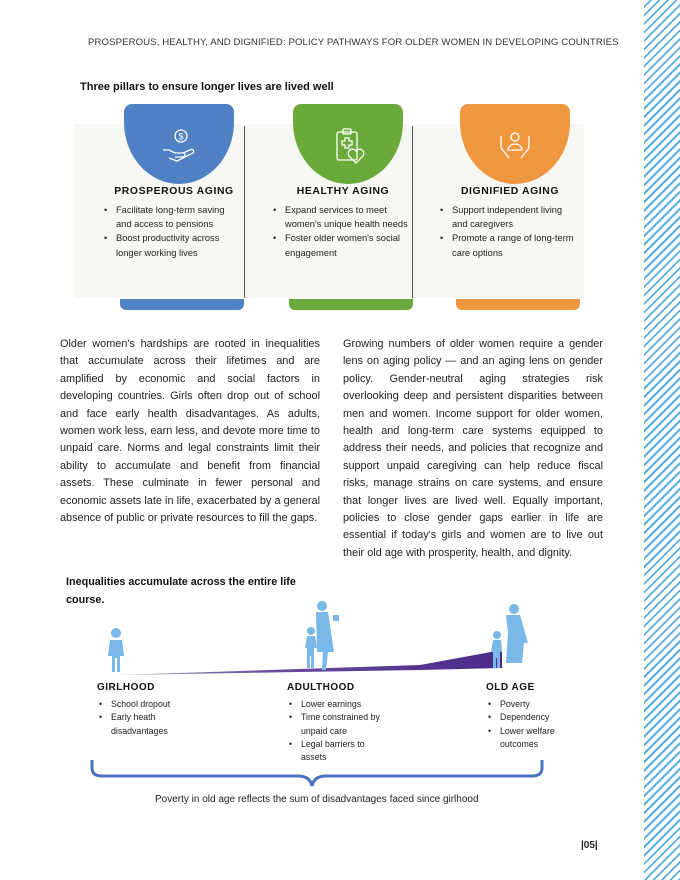  What do you see at coordinates (509, 636) in the screenshot?
I see `elderly-woman-child-silhouette` at bounding box center [509, 636].